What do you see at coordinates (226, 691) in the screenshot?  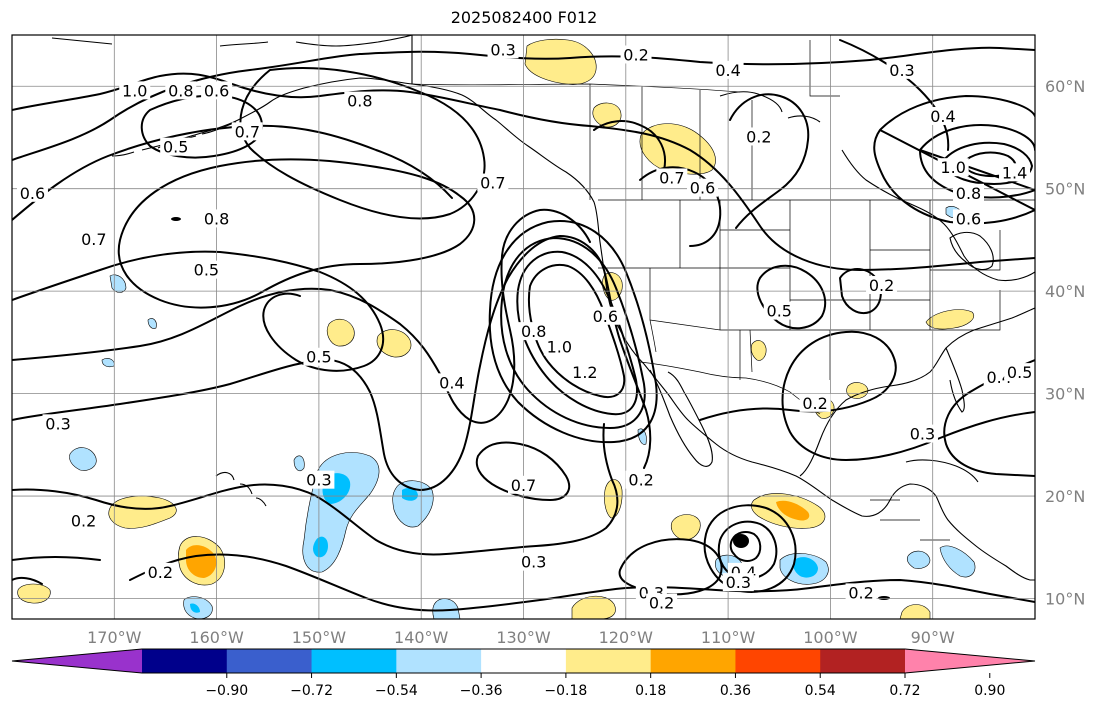 I see `colorbar-tick-label: −0.90` at bounding box center [226, 691].